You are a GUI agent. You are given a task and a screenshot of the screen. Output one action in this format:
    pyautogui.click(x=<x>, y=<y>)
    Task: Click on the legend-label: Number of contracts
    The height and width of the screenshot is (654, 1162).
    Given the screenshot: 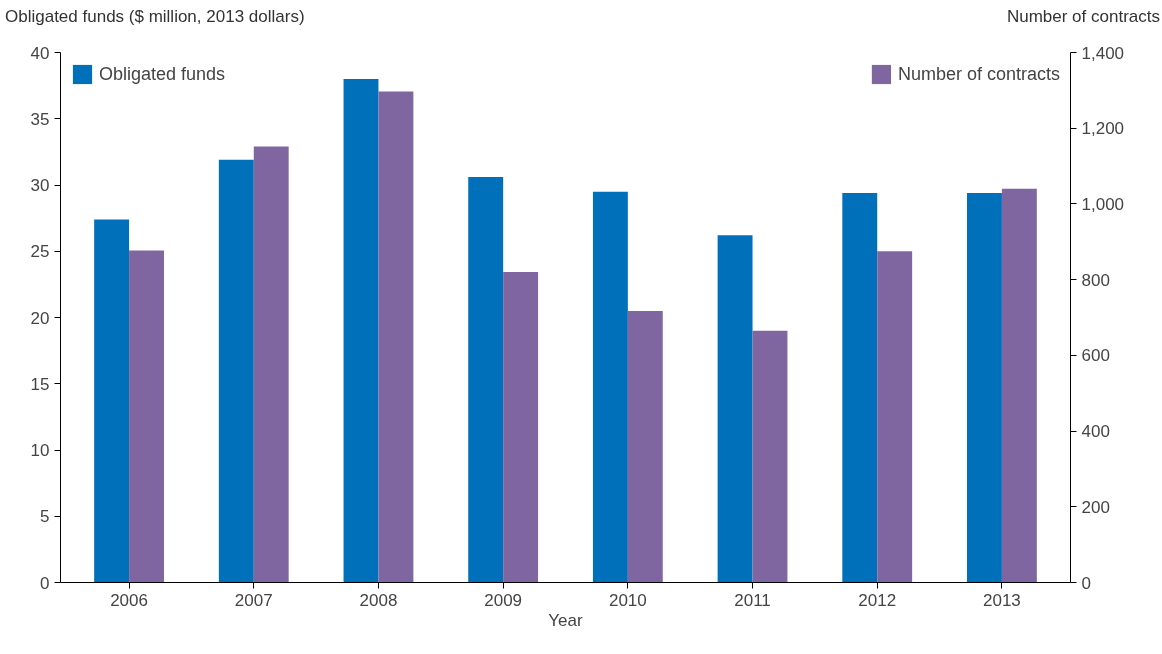 What is the action you would take?
    pyautogui.click(x=978, y=74)
    